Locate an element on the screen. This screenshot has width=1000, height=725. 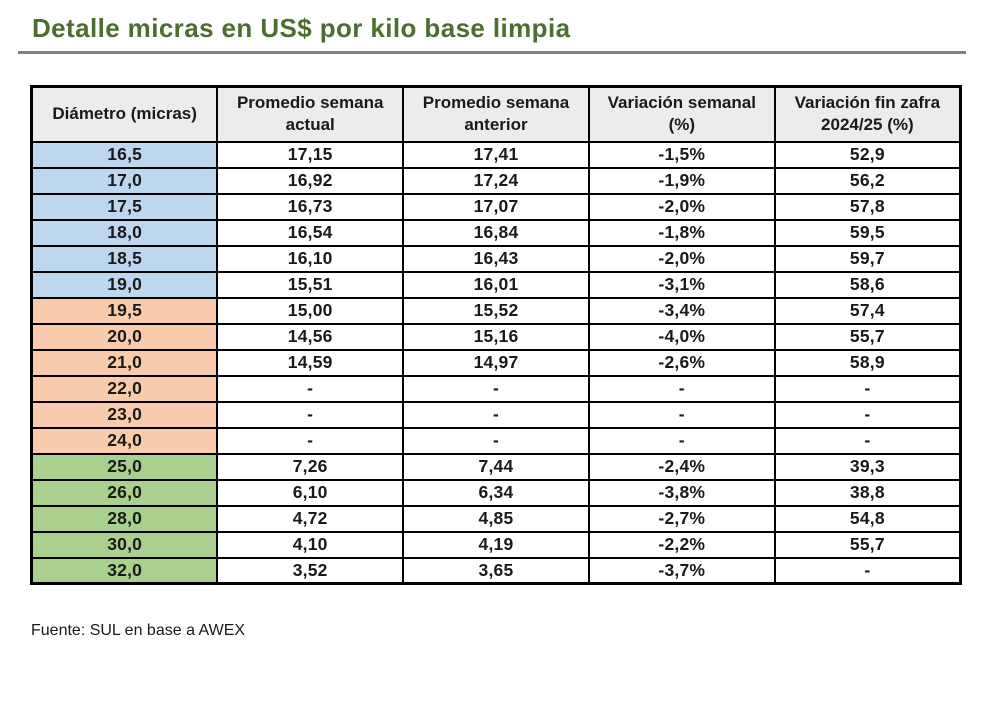
table-row: 16,5 17,15 17,41 -1,5% 52,9 is located at coordinates (496, 154).